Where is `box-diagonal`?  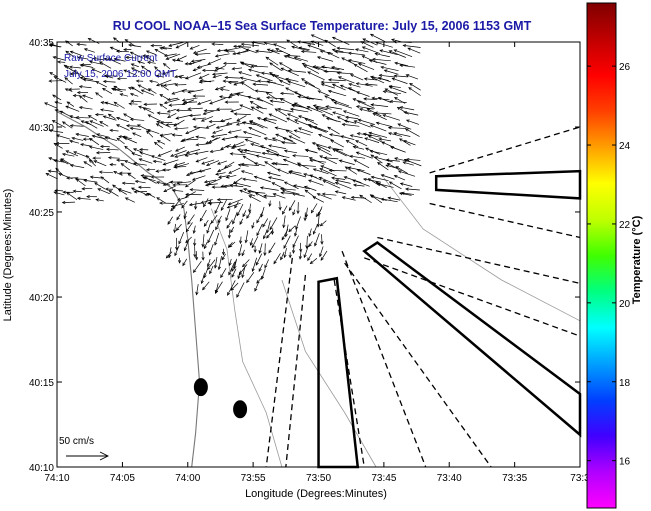
box-diagonal is located at coordinates (472, 339).